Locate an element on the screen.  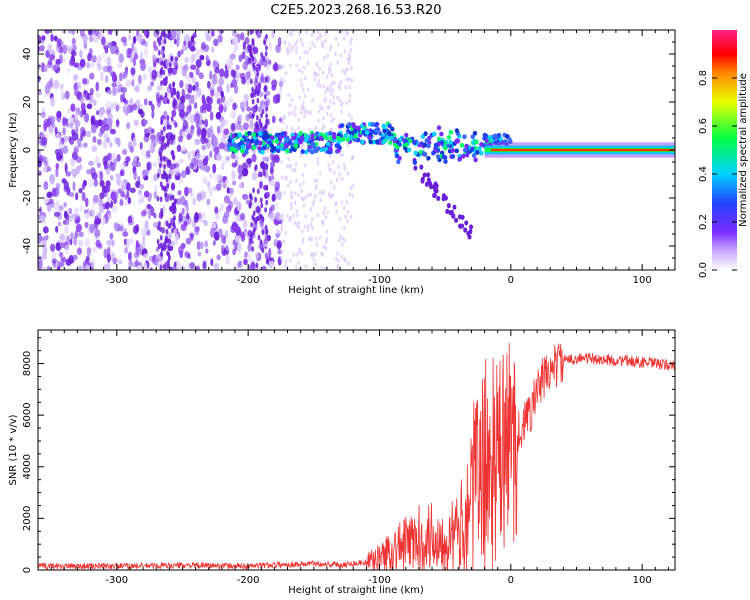
x-tick-label: -300 is located at coordinates (116, 580).